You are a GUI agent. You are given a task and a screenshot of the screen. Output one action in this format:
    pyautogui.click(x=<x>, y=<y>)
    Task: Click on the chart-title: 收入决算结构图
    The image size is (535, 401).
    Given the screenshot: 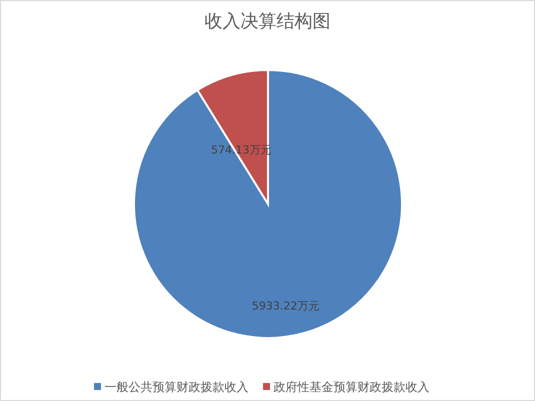 What is the action you would take?
    pyautogui.click(x=268, y=21)
    